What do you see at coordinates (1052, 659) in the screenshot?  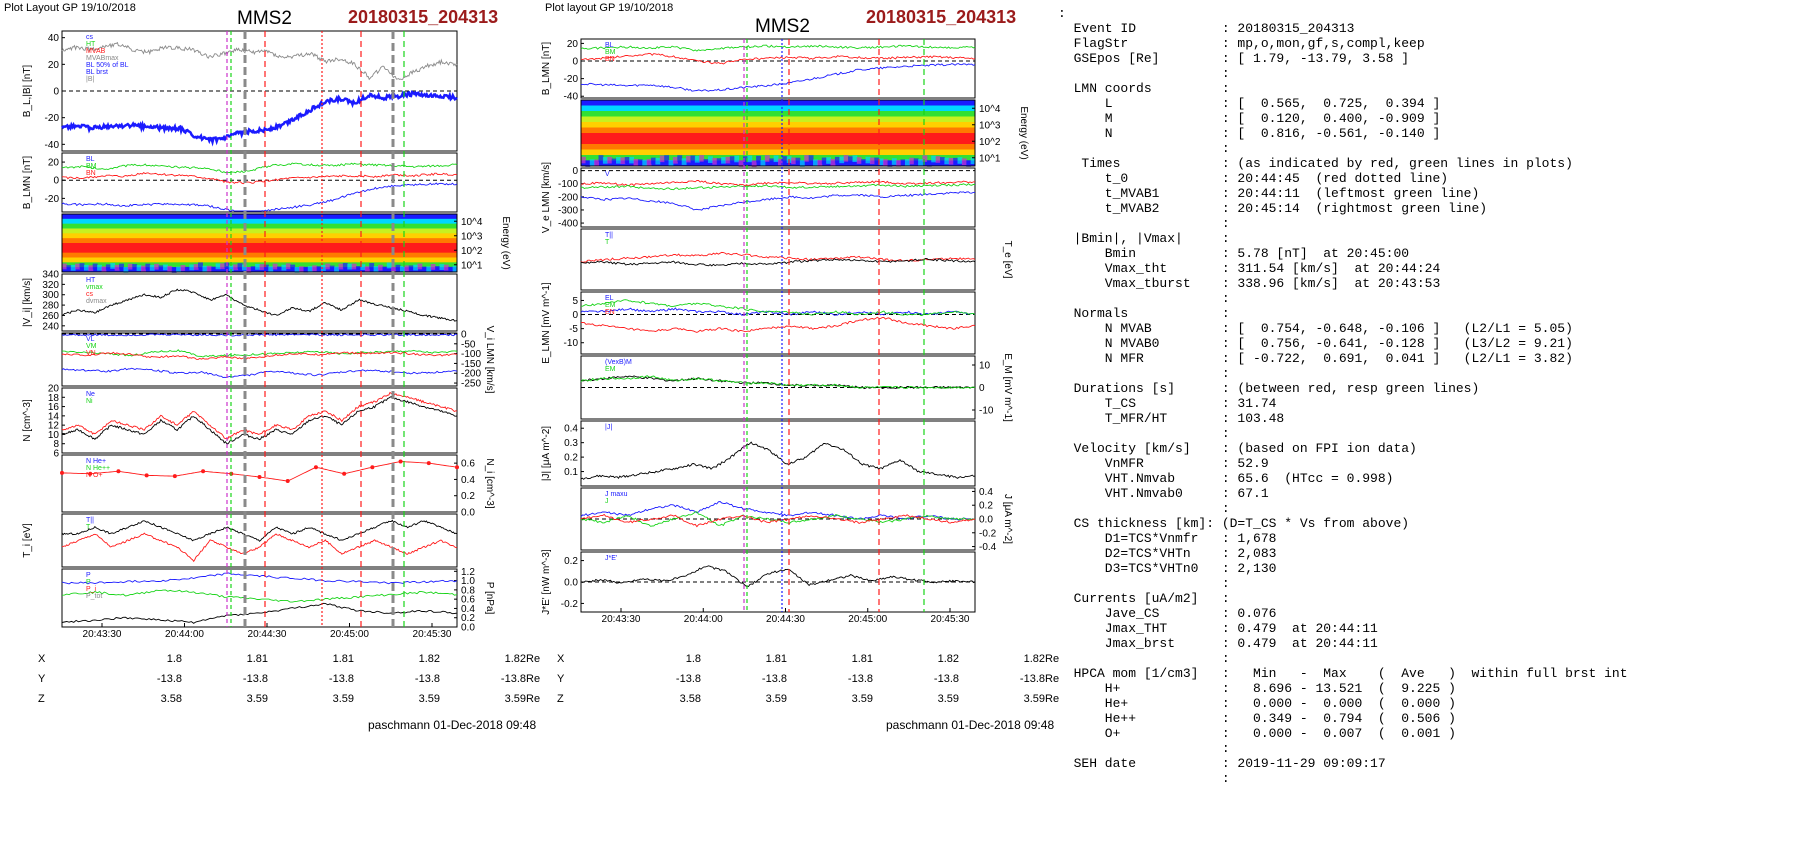 I see `coord-unit: Re` at bounding box center [1052, 659].